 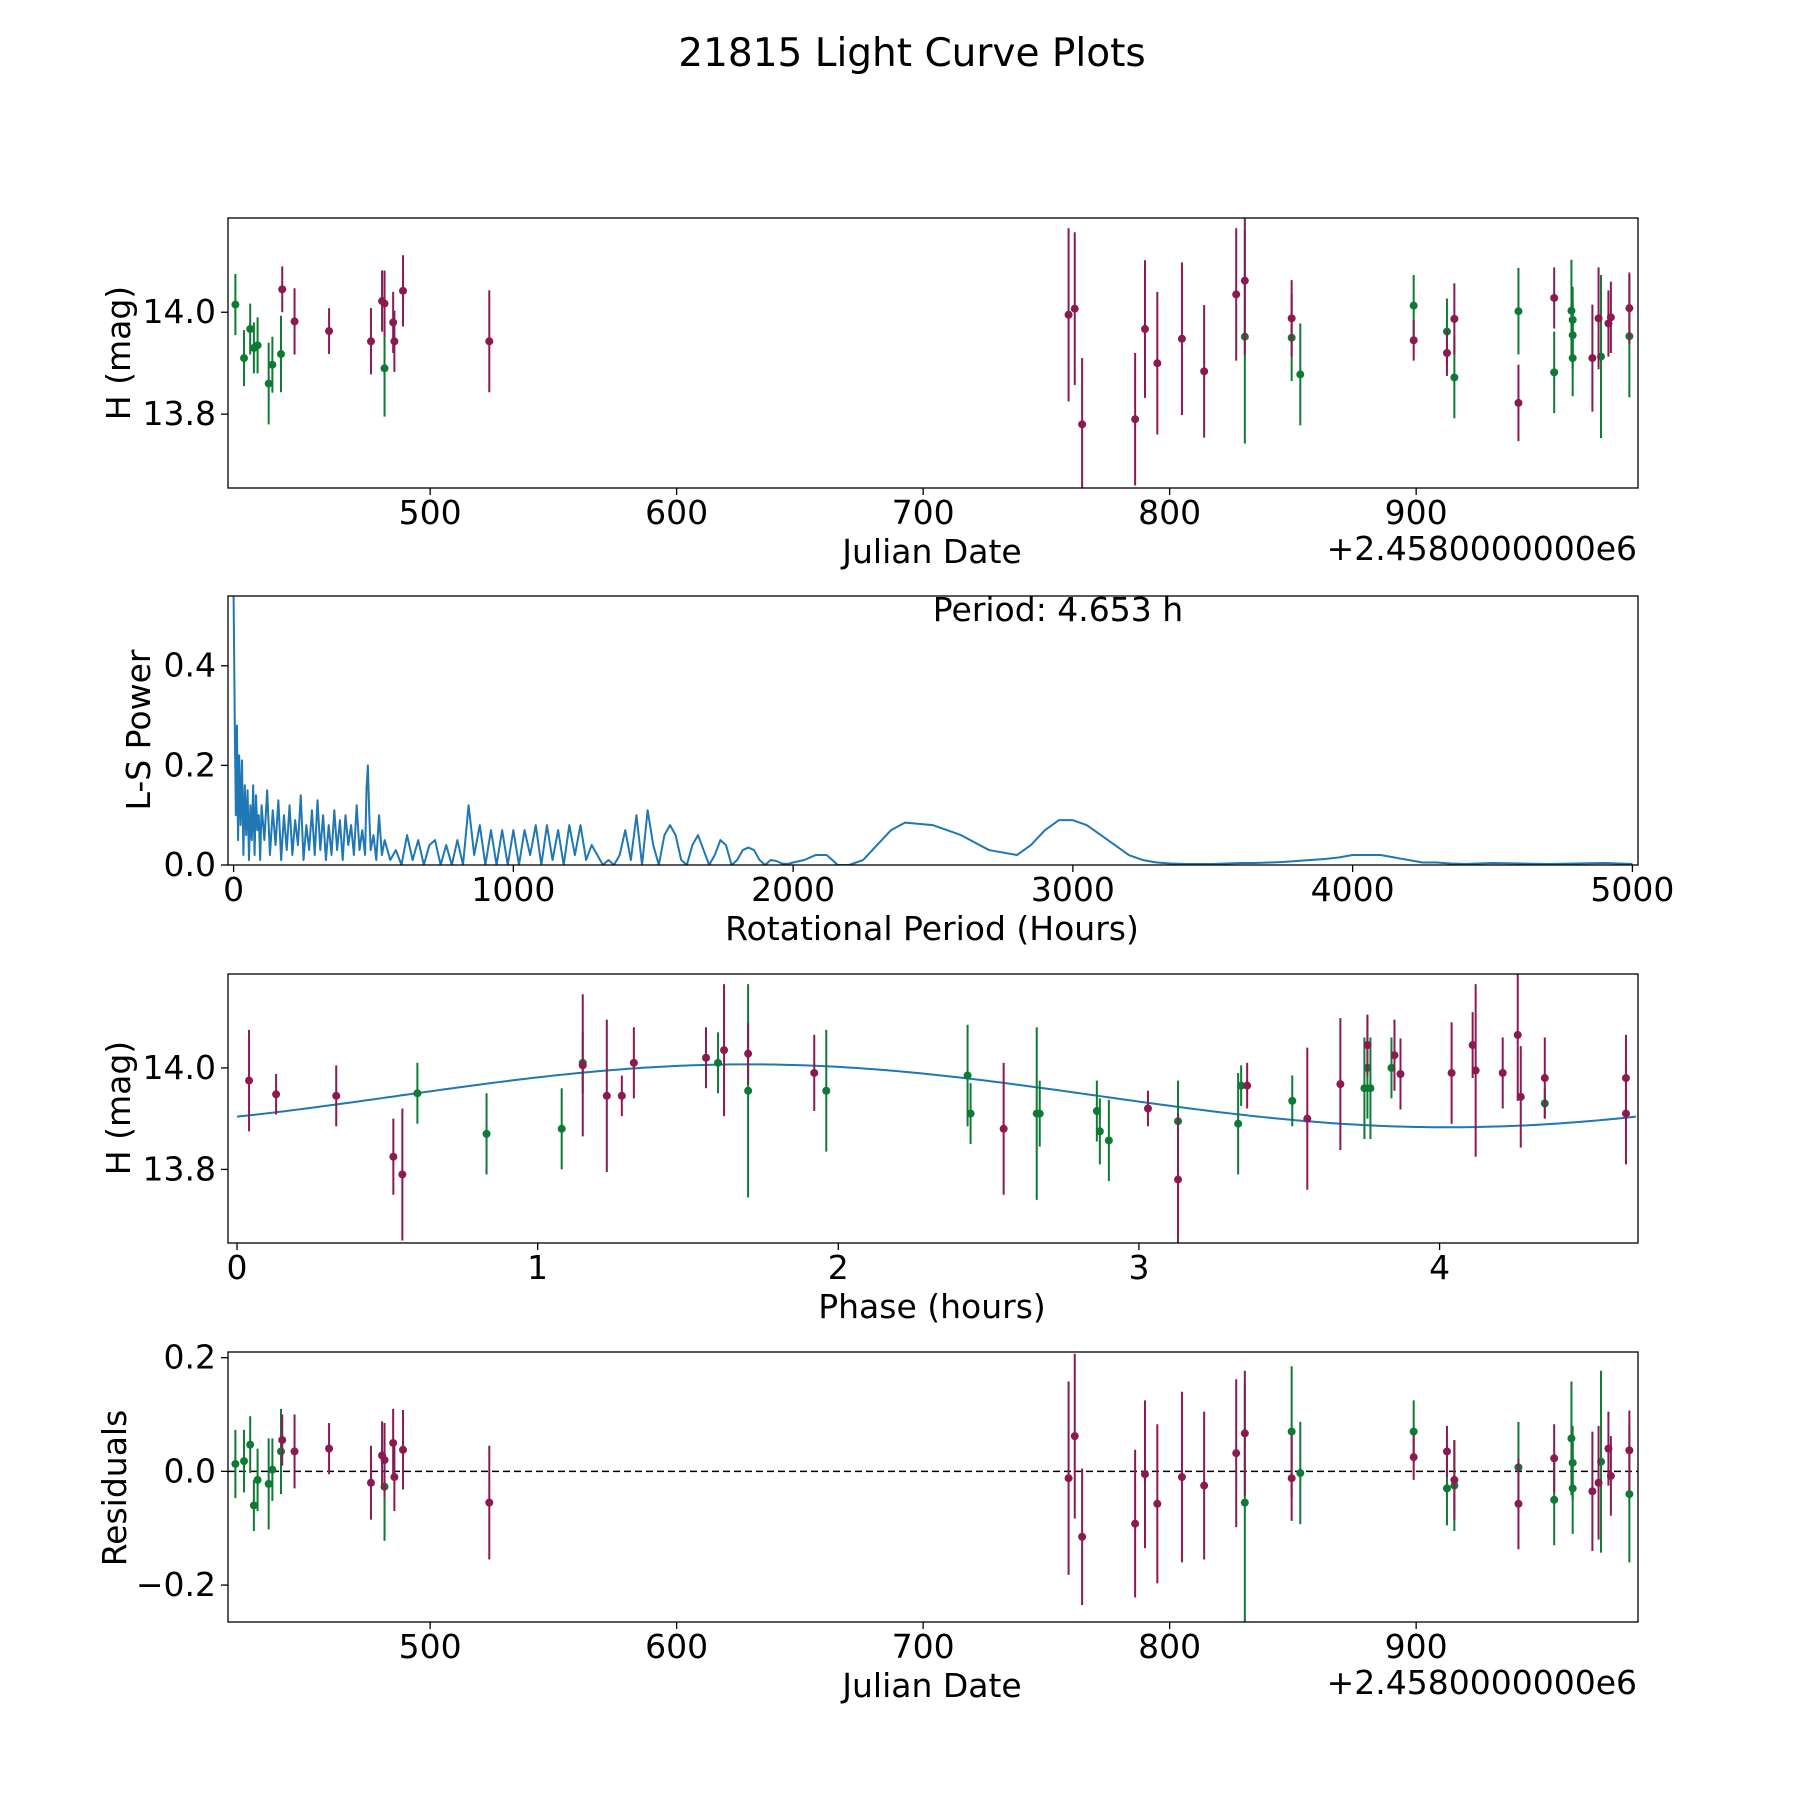 What do you see at coordinates (838, 1267) in the screenshot?
I see `x-tick-label: 2` at bounding box center [838, 1267].